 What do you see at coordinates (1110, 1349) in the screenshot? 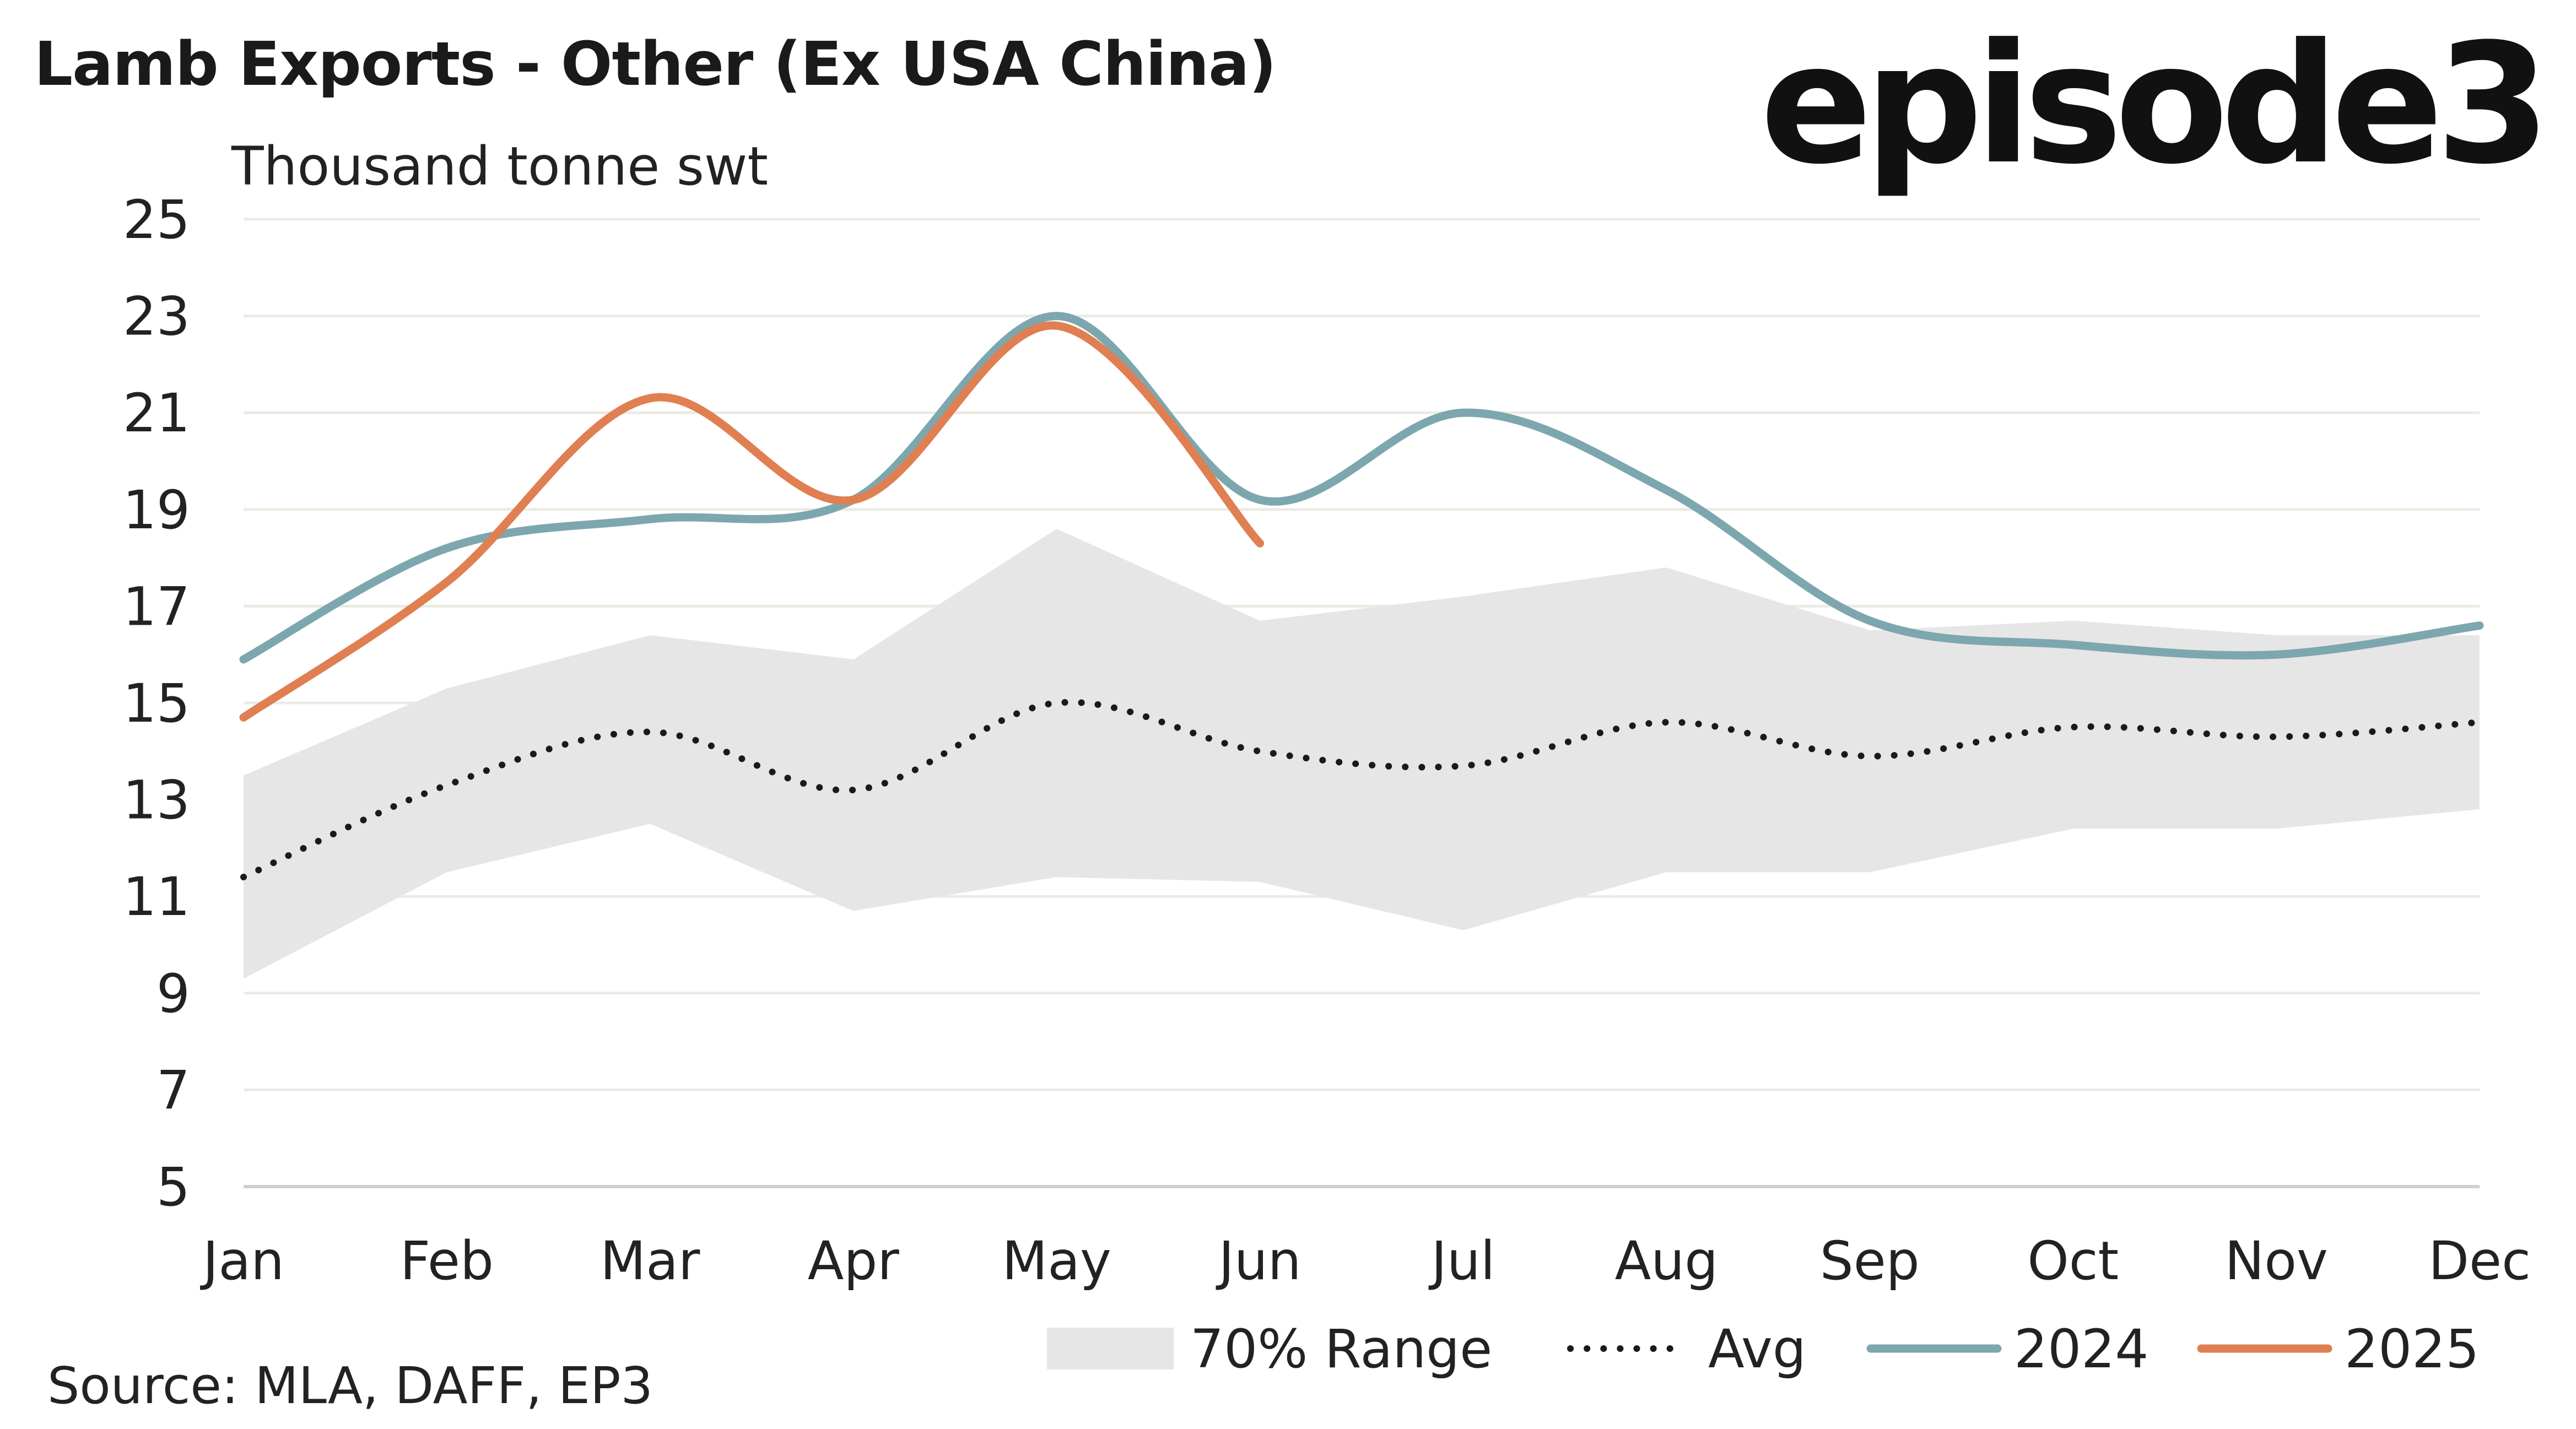
I see `legend-swatch-70-range` at bounding box center [1110, 1349].